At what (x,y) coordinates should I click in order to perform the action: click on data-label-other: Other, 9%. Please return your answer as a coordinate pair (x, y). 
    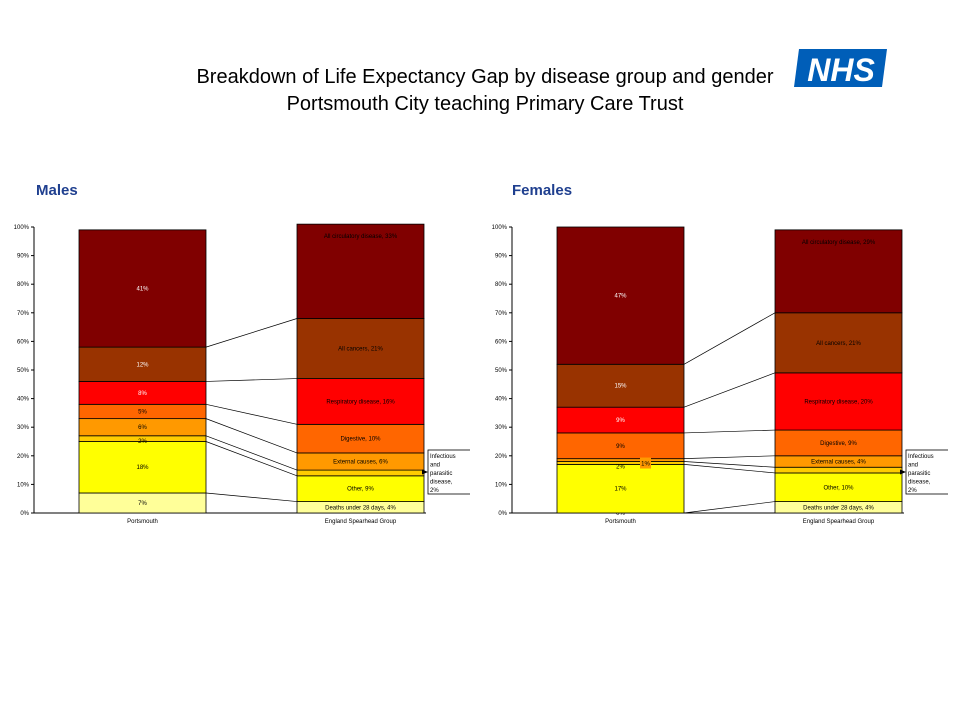
    Looking at the image, I should click on (360, 490).